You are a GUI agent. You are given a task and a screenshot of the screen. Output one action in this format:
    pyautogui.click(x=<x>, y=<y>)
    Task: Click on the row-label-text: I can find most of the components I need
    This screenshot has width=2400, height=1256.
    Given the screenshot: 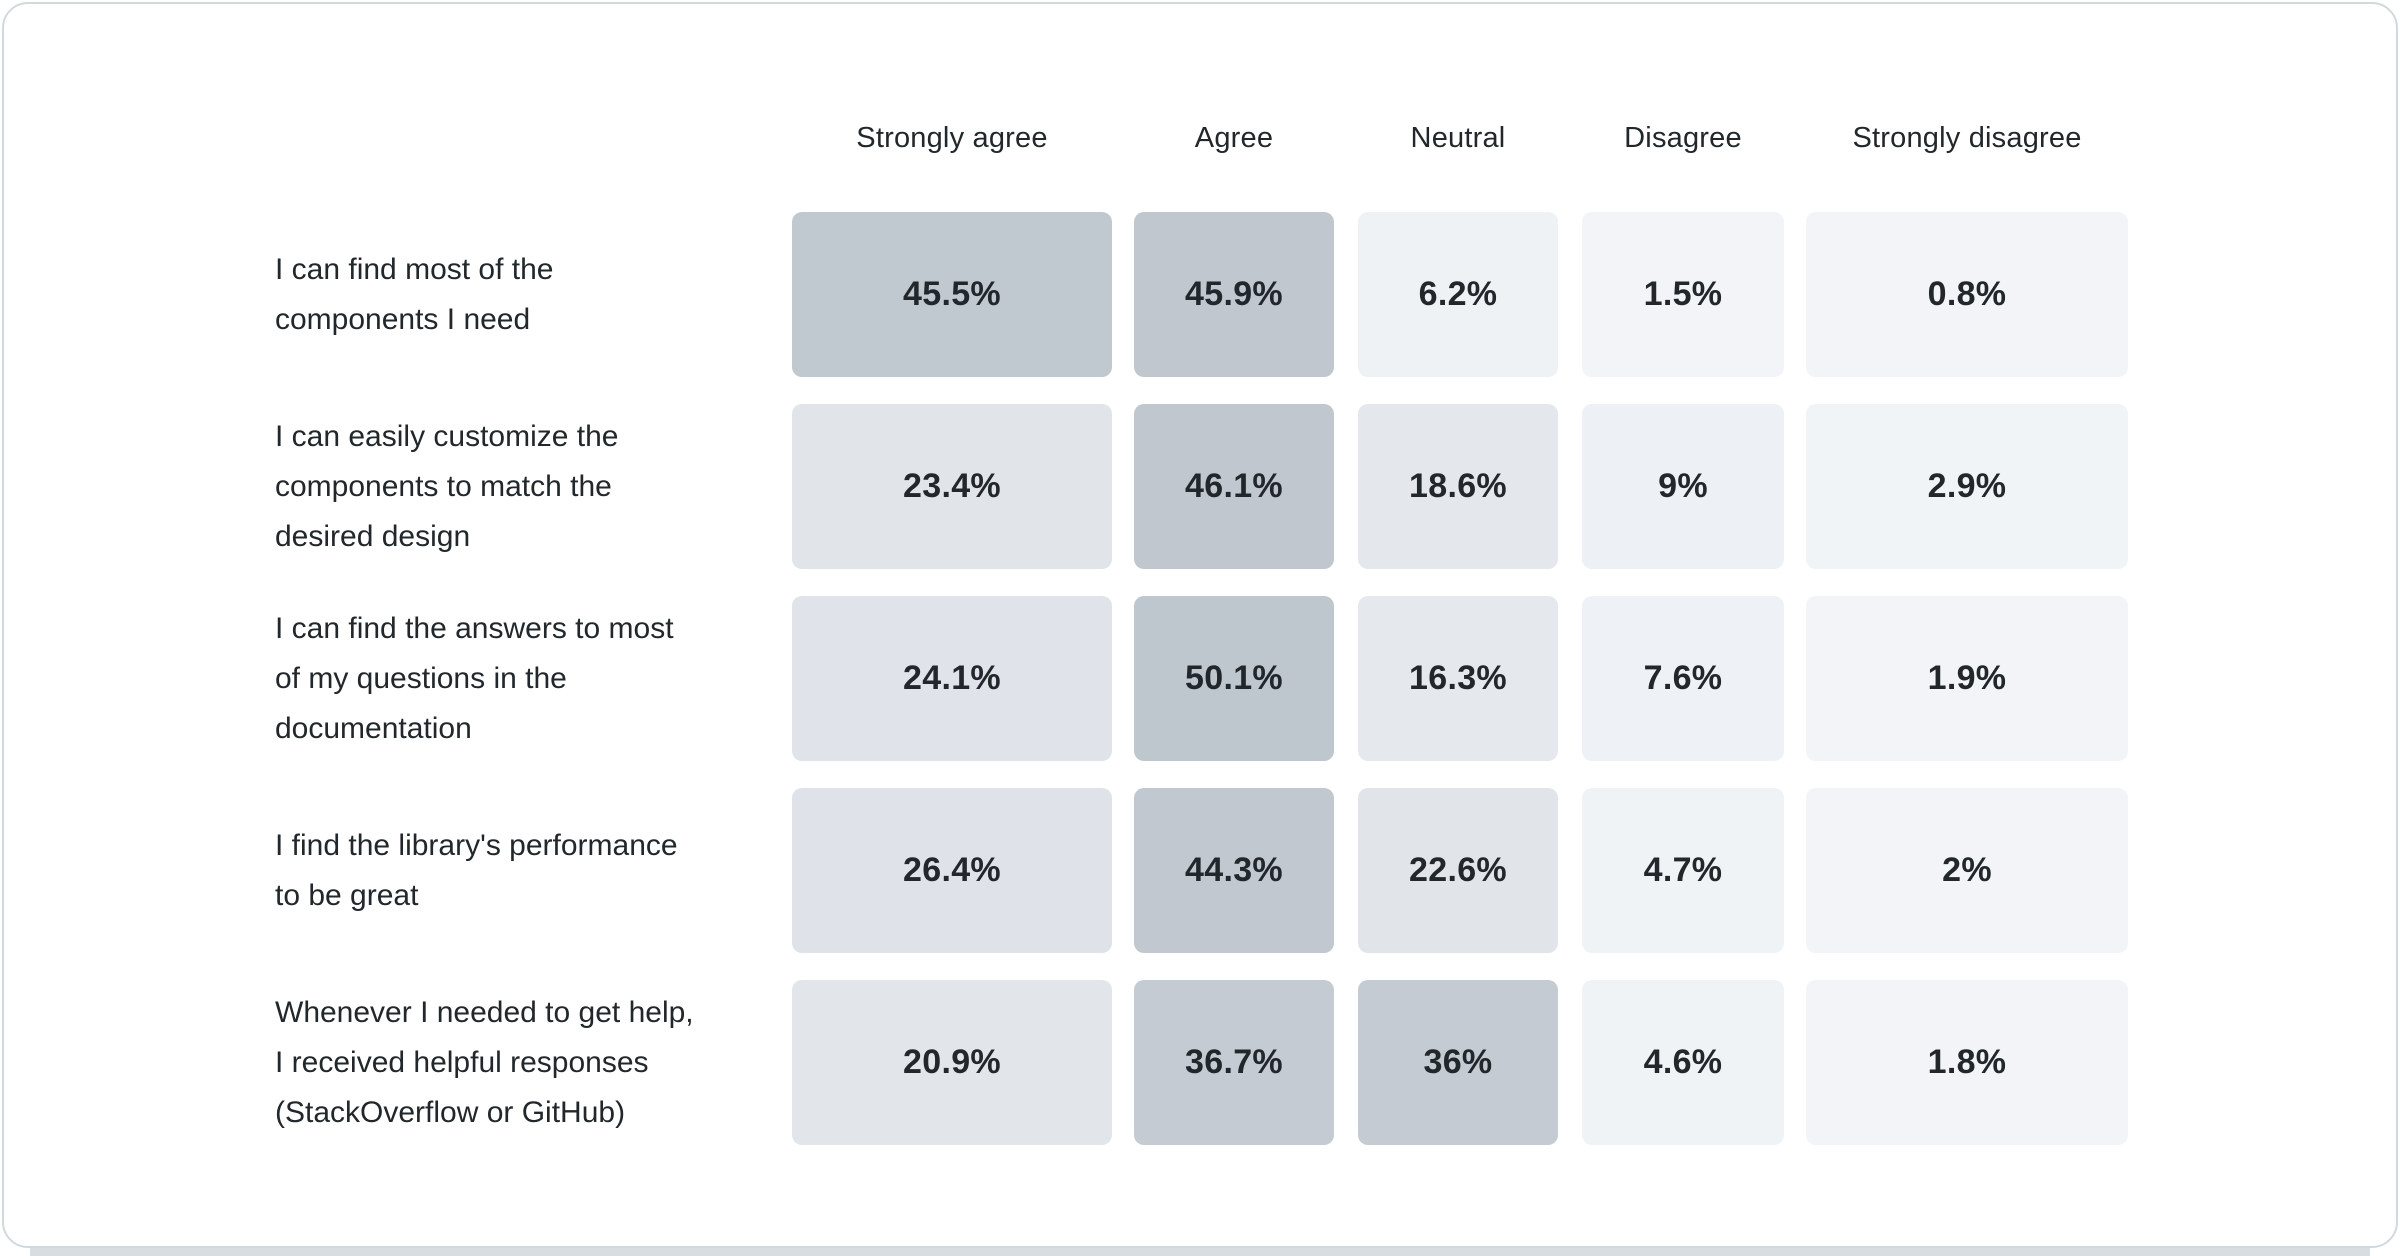 What is the action you would take?
    pyautogui.click(x=414, y=294)
    